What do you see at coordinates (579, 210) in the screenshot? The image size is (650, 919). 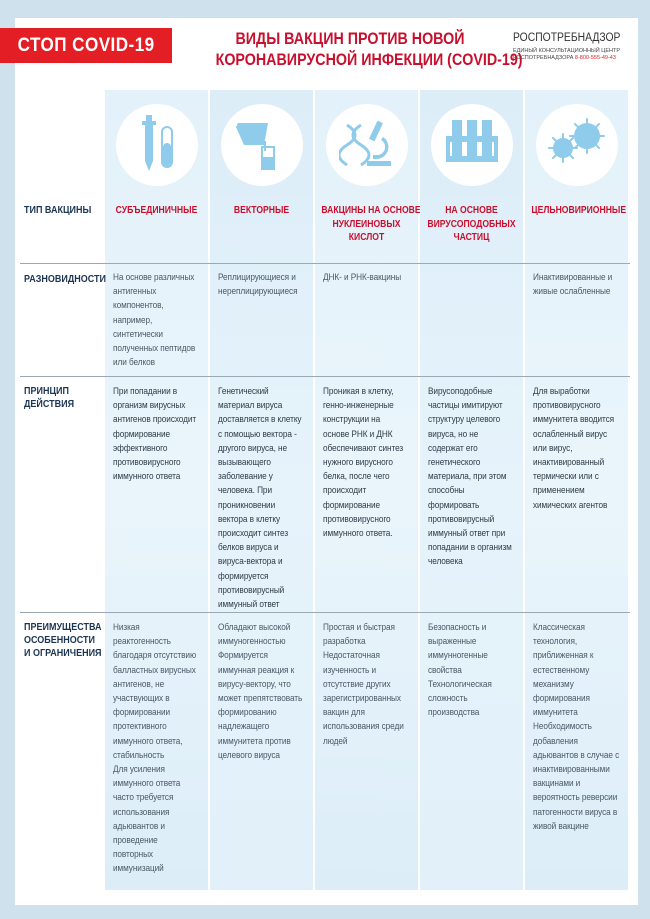 I see `vaccine-type: ЦЕЛЬНОВИРИОННЫЕ` at bounding box center [579, 210].